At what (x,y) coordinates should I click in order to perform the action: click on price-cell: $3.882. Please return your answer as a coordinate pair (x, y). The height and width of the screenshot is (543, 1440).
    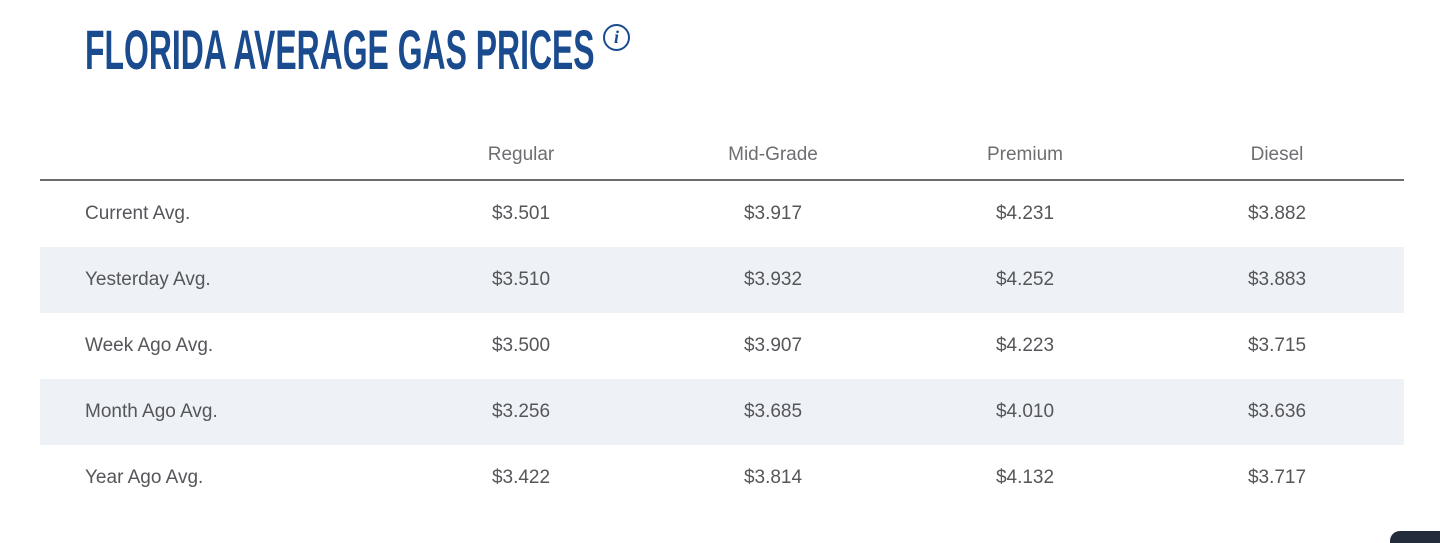
    Looking at the image, I should click on (1277, 213).